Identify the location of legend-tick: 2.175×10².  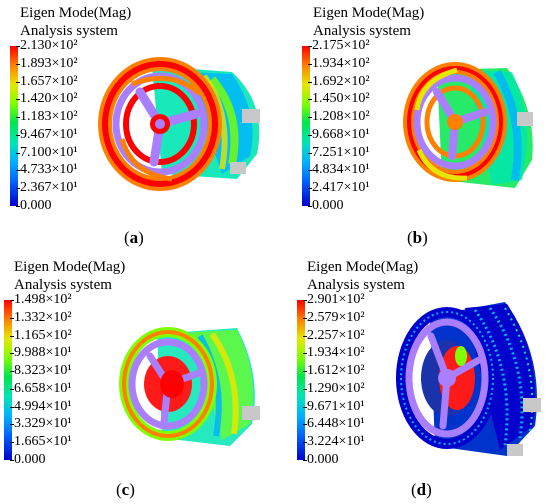
(339, 45).